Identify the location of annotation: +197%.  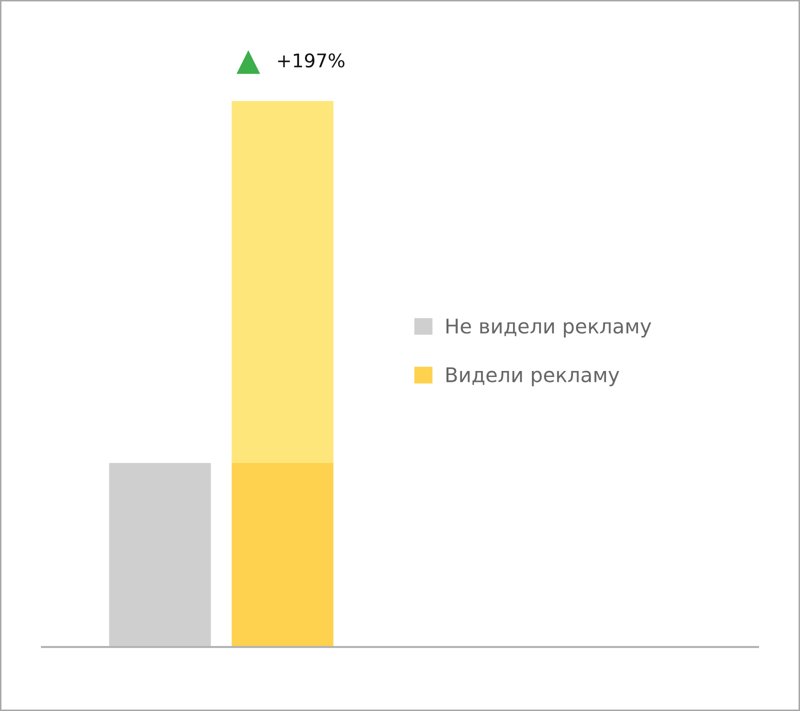
(311, 60).